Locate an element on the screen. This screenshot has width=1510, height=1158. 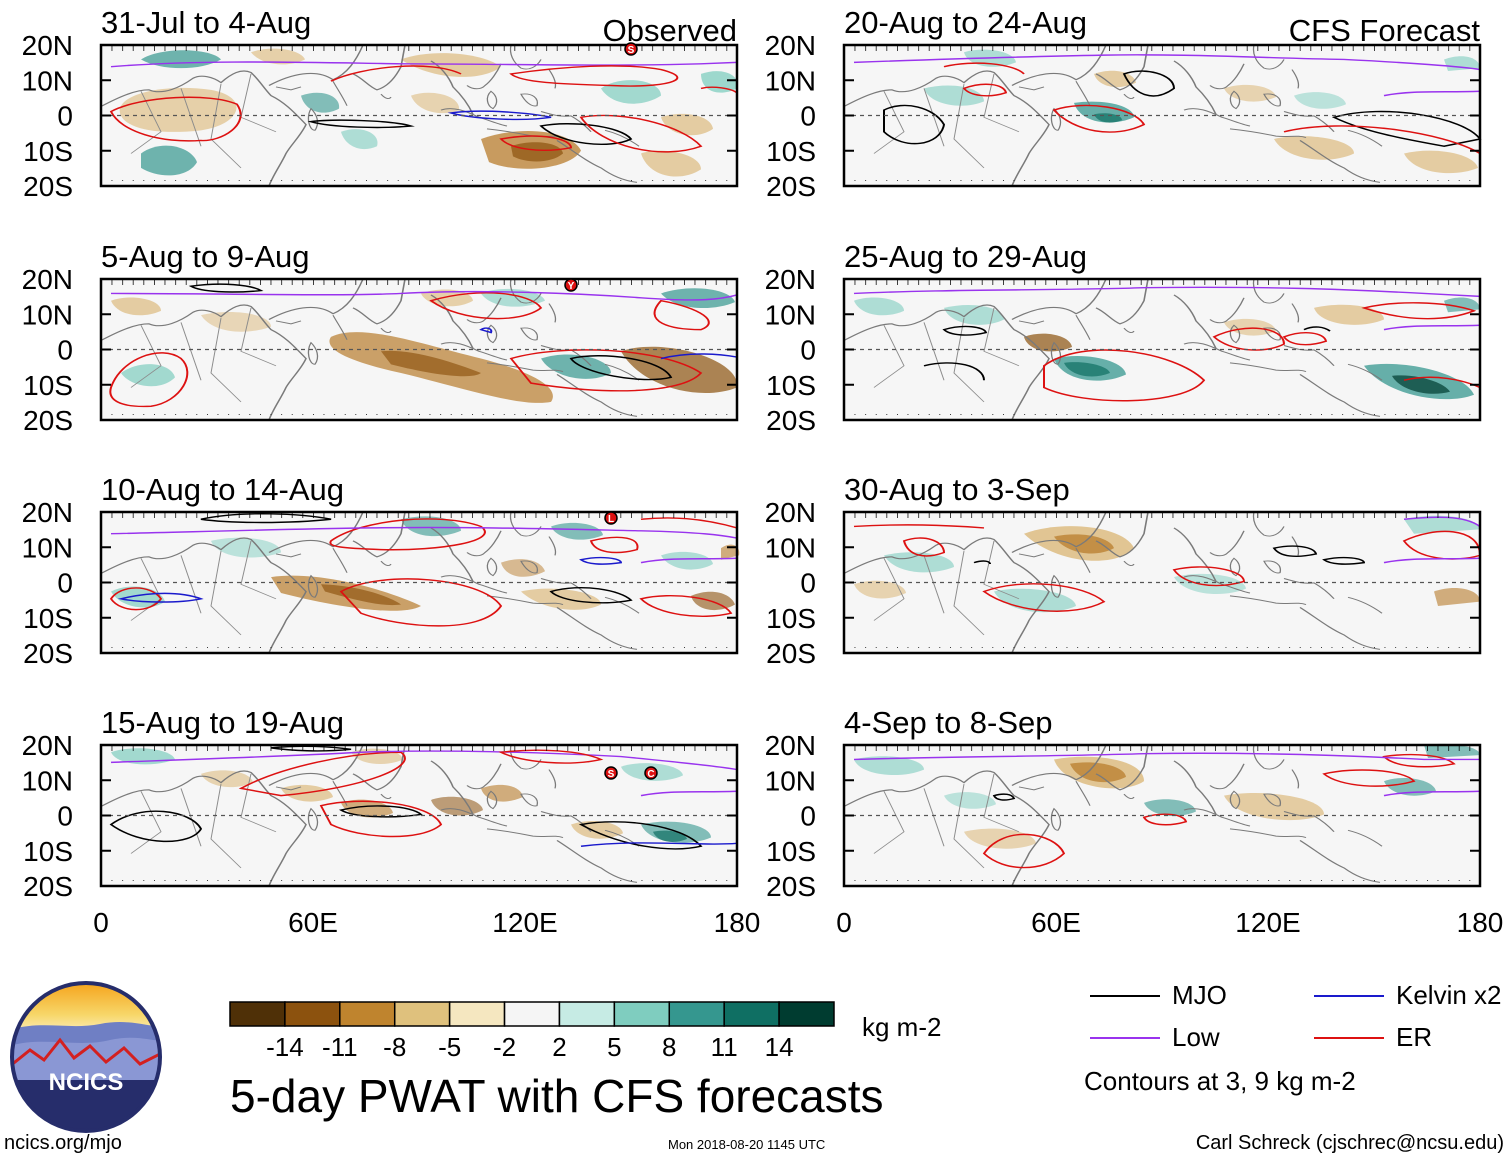
legend-item: ER is located at coordinates (1373, 1037).